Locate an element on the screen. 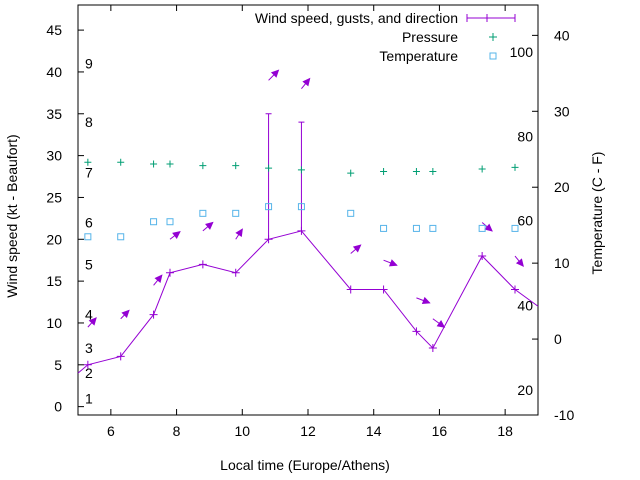  y2-tick-label: 0 is located at coordinates (558, 339).